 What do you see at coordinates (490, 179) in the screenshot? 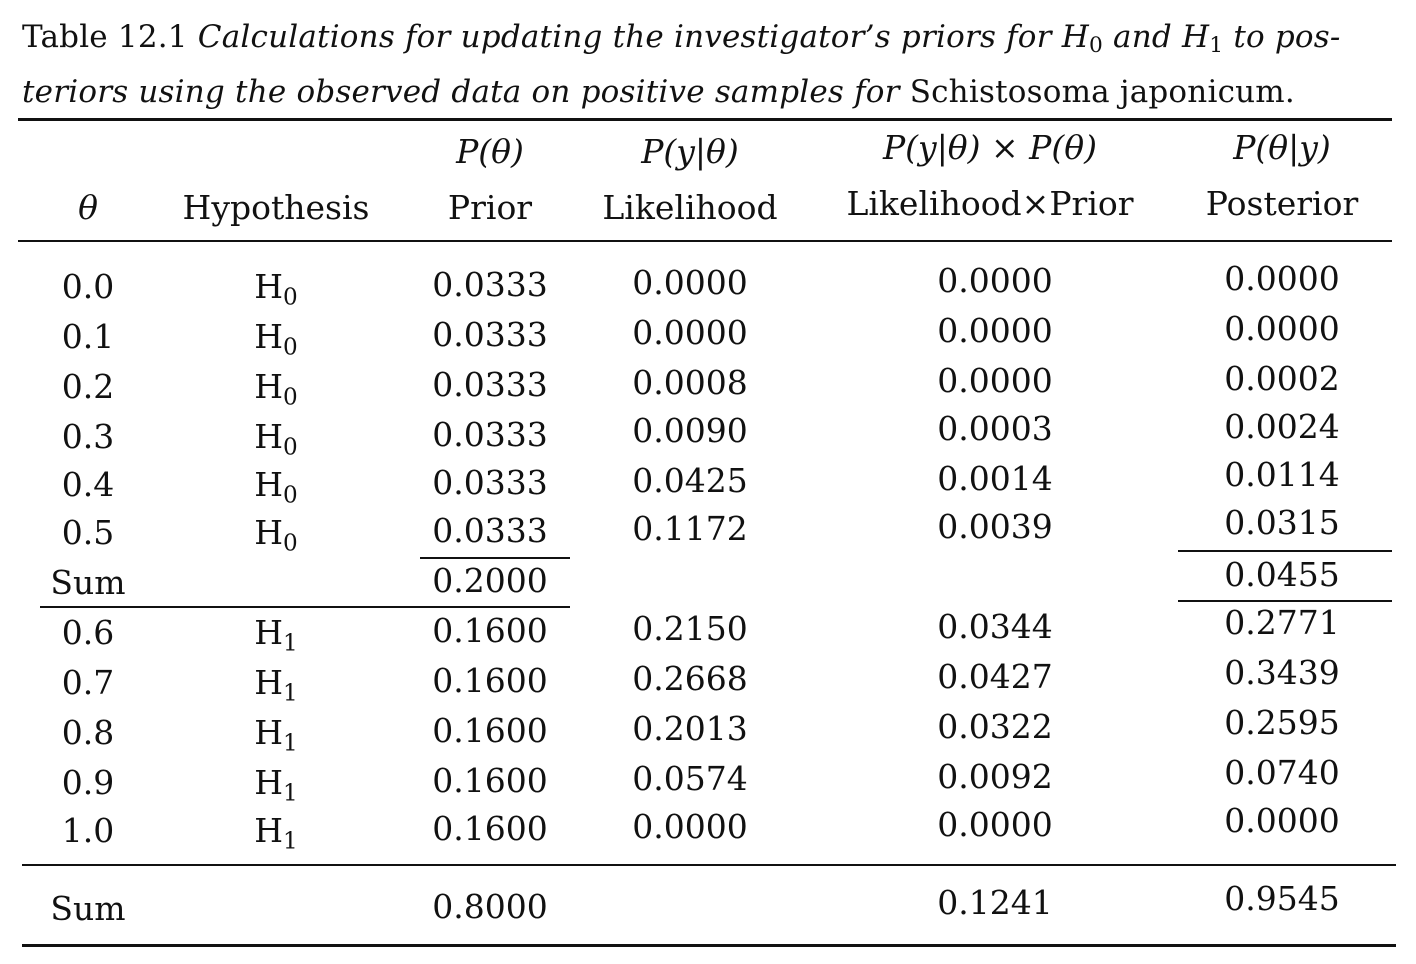
I see `header-prior: P(θ) Prior` at bounding box center [490, 179].